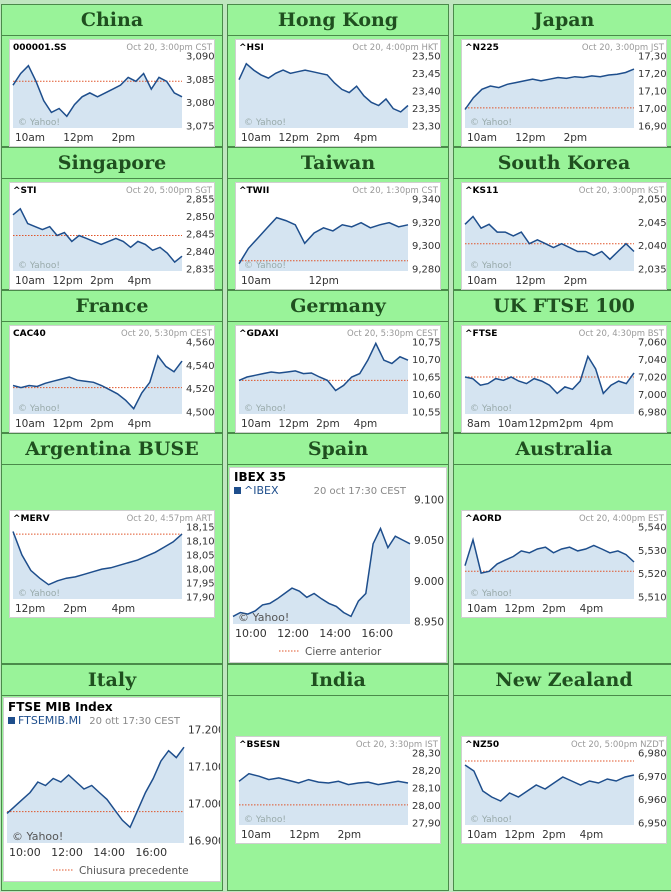 This screenshot has height=892, width=671. Describe the element at coordinates (652, 574) in the screenshot. I see `y-tick-label: 5,520` at that location.